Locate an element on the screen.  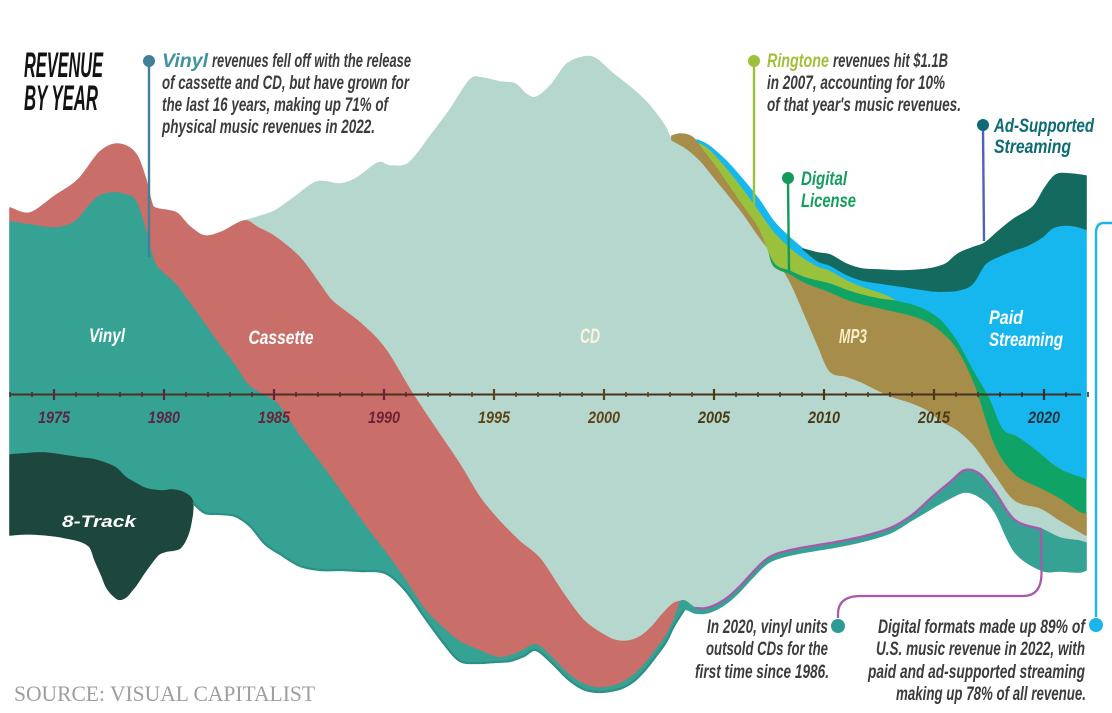
svg-text:the last 16 years, making up 7: the last 16 years, making up 71% of is located at coordinates (275, 105).